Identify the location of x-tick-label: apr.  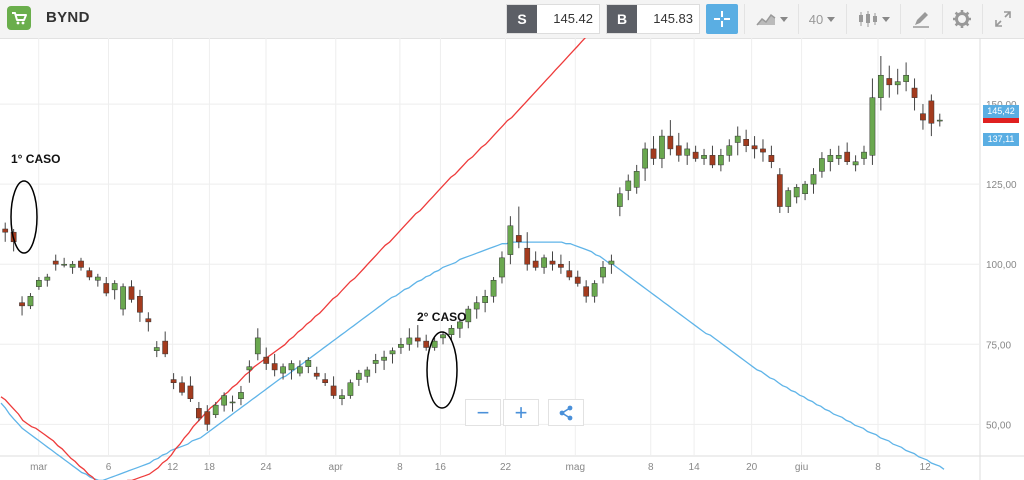
(336, 467).